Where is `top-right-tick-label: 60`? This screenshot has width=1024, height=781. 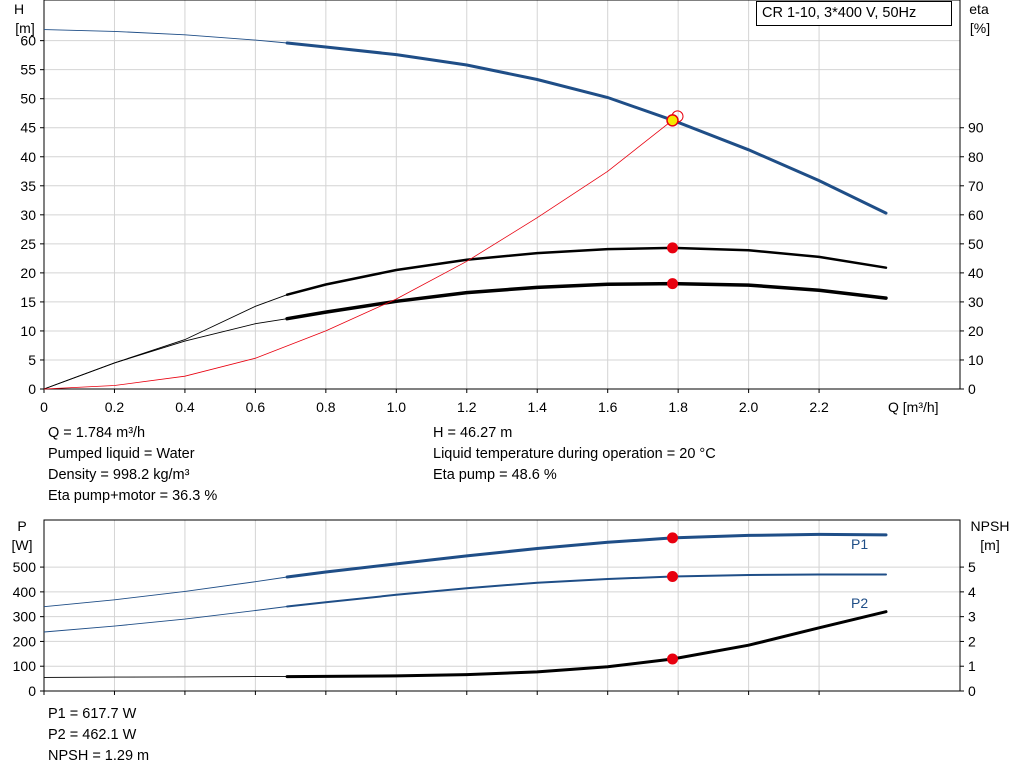
top-right-tick-label: 60 is located at coordinates (976, 215).